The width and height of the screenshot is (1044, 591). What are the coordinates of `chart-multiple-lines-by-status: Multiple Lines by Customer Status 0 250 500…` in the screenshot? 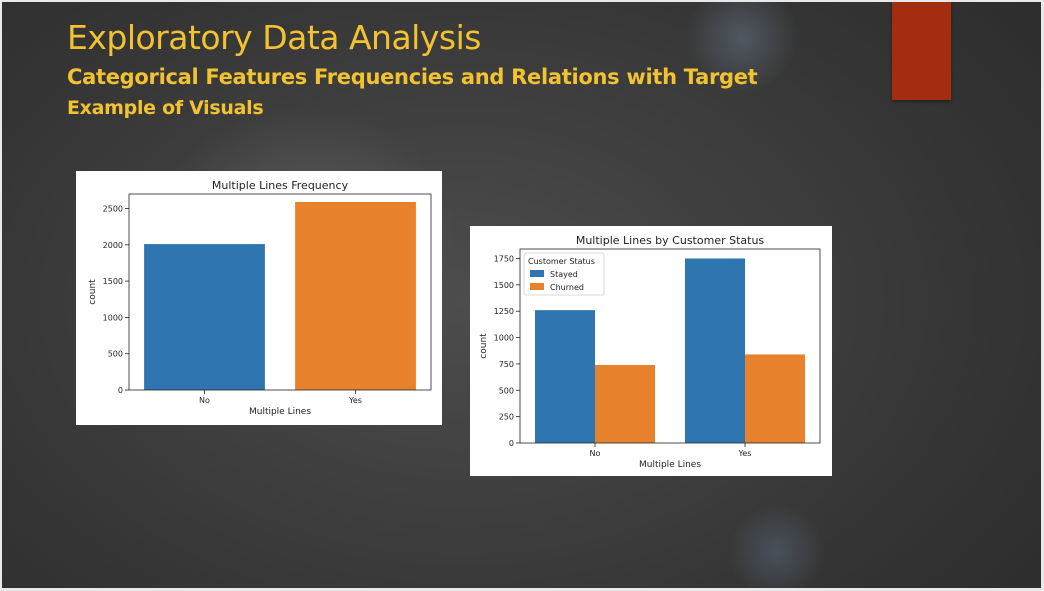 It's located at (651, 351).